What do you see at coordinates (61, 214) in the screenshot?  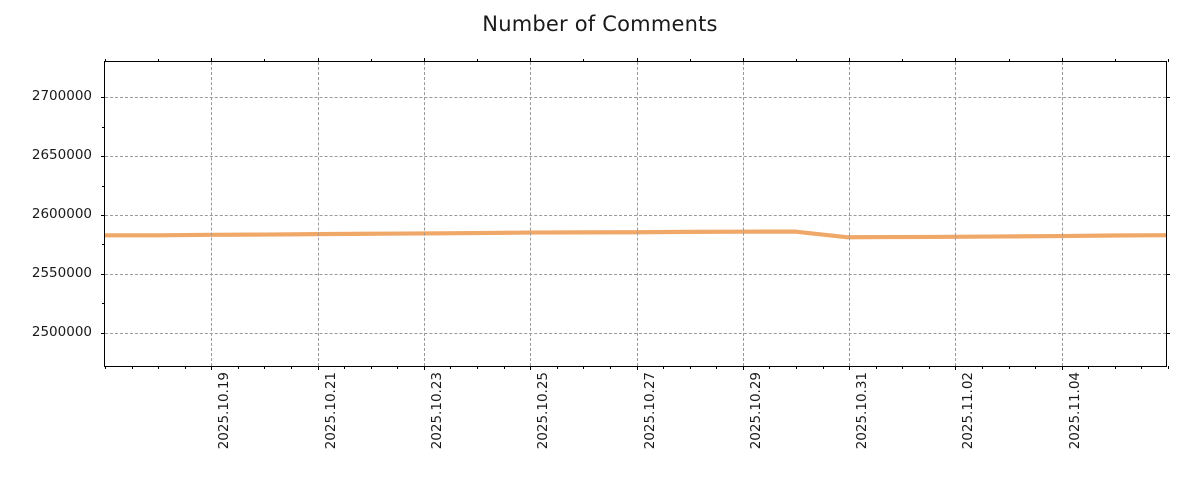 I see `y-axis-tick-label: 2600000` at bounding box center [61, 214].